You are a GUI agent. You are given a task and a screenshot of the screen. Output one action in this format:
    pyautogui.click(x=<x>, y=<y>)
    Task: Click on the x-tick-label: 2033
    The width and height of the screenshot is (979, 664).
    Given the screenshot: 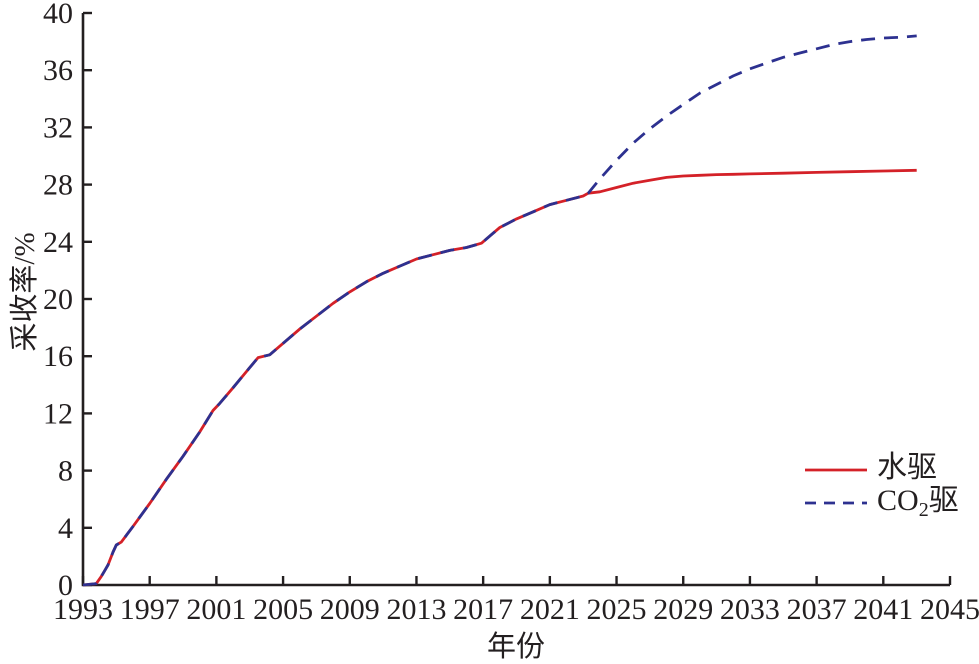 What is the action you would take?
    pyautogui.click(x=750, y=609)
    